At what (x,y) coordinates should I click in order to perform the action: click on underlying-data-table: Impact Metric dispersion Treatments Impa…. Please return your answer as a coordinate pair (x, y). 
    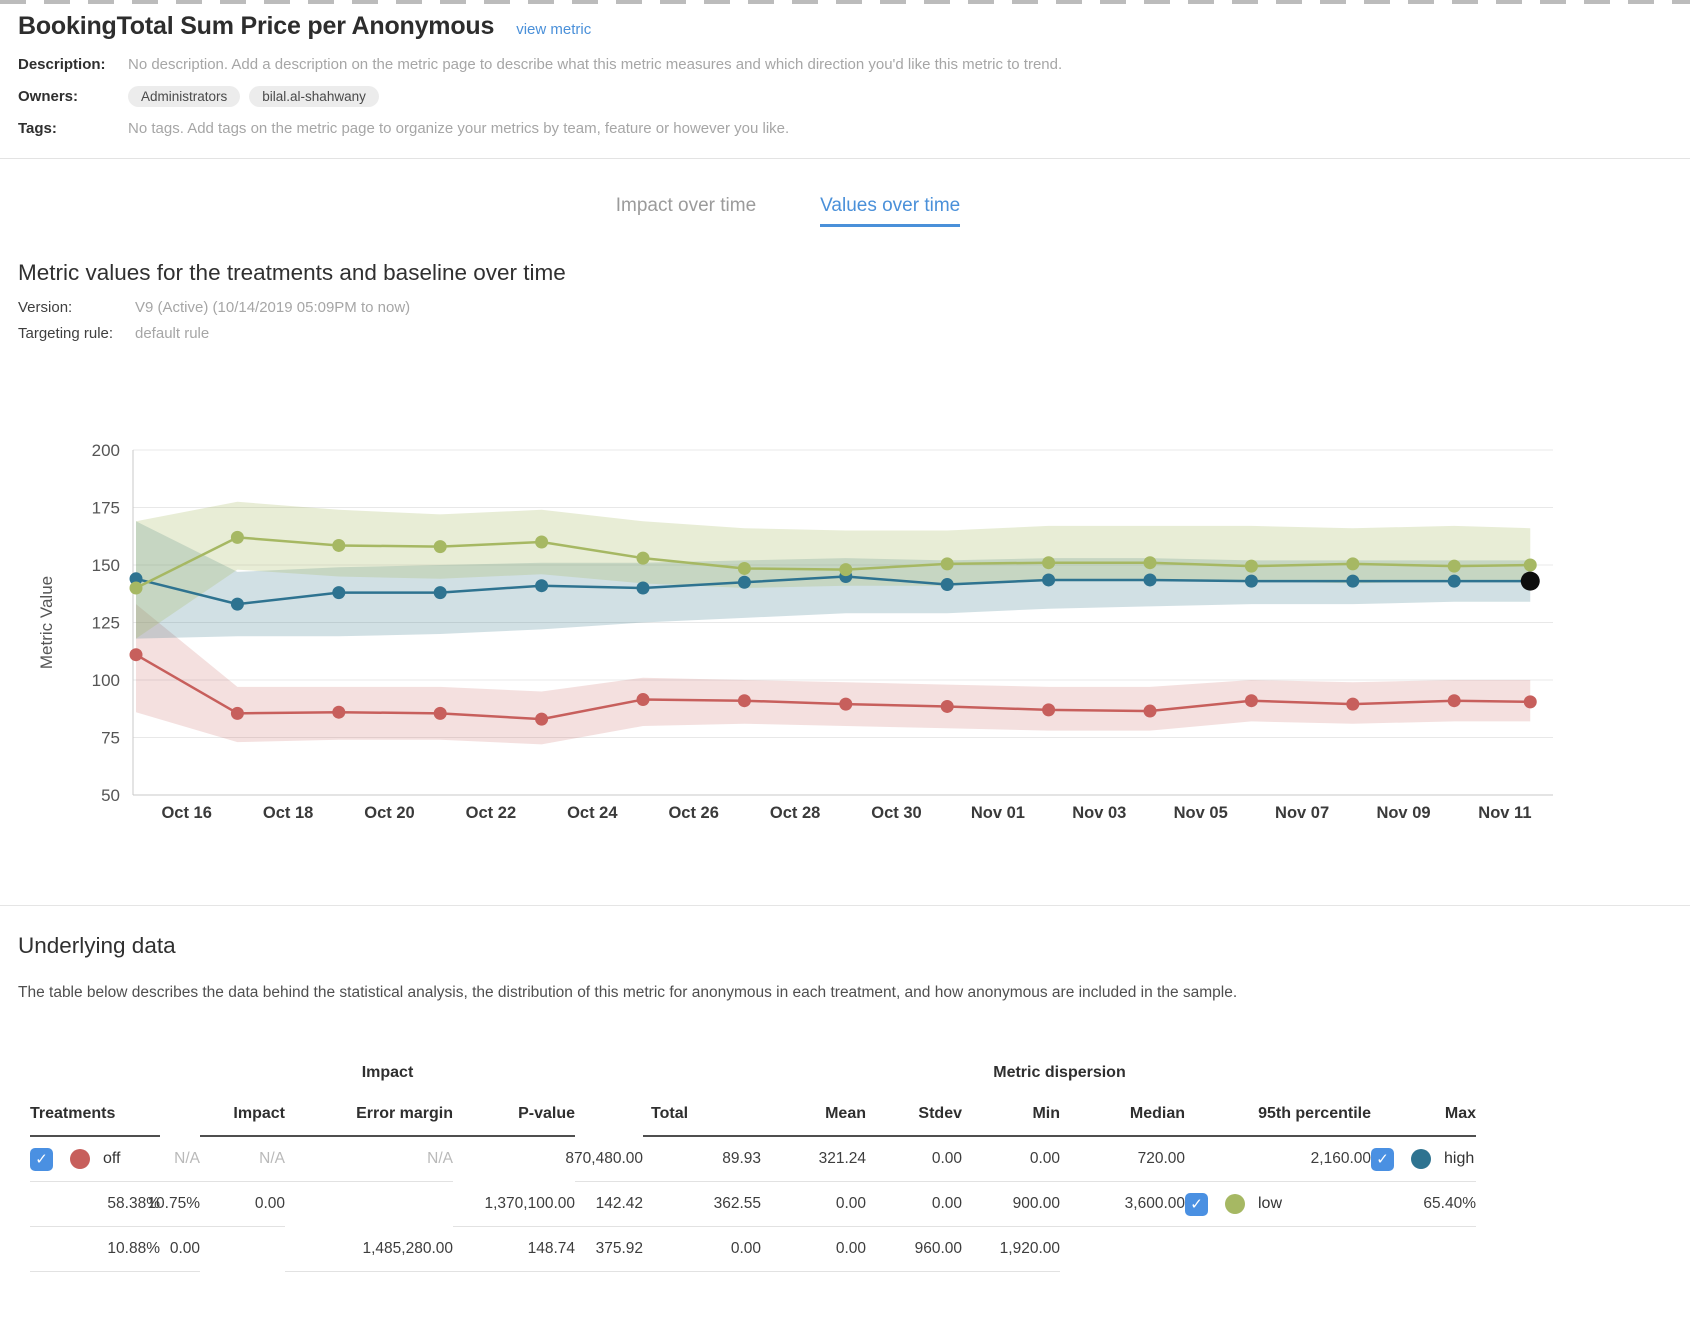
    Looking at the image, I should click on (753, 1162).